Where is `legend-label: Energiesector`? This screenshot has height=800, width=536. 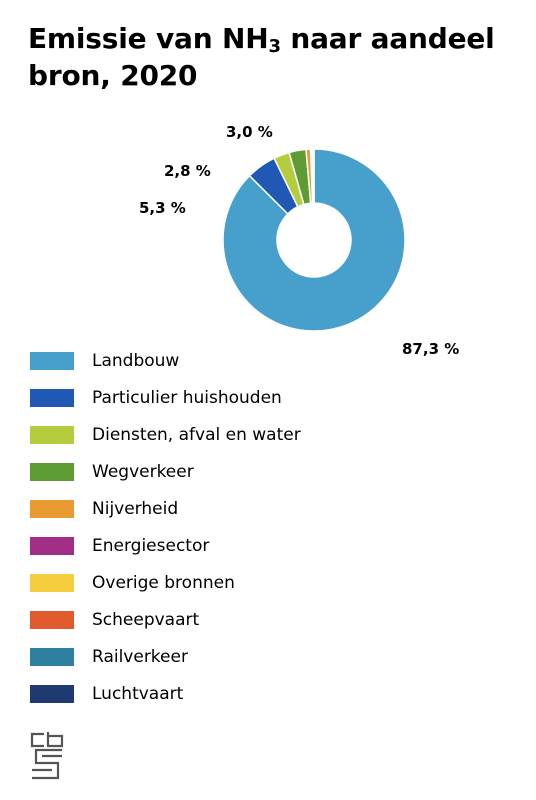 legend-label: Energiesector is located at coordinates (151, 545).